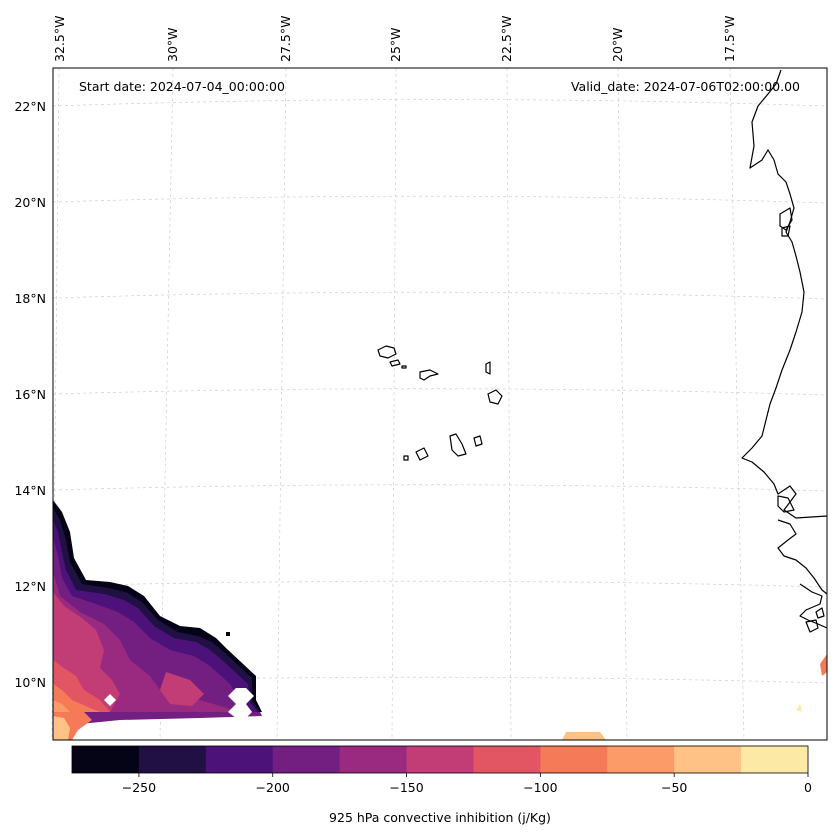 The height and width of the screenshot is (836, 837). I want to click on colorbar-tick-label: −150, so click(406, 787).